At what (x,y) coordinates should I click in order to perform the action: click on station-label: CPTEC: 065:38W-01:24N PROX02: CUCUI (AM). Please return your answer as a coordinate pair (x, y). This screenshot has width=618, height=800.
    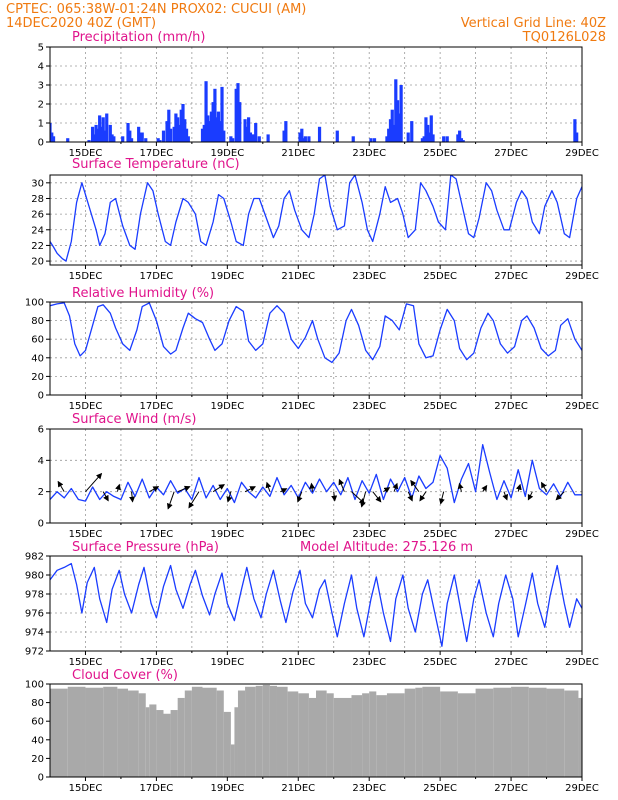
    Looking at the image, I should click on (156, 9).